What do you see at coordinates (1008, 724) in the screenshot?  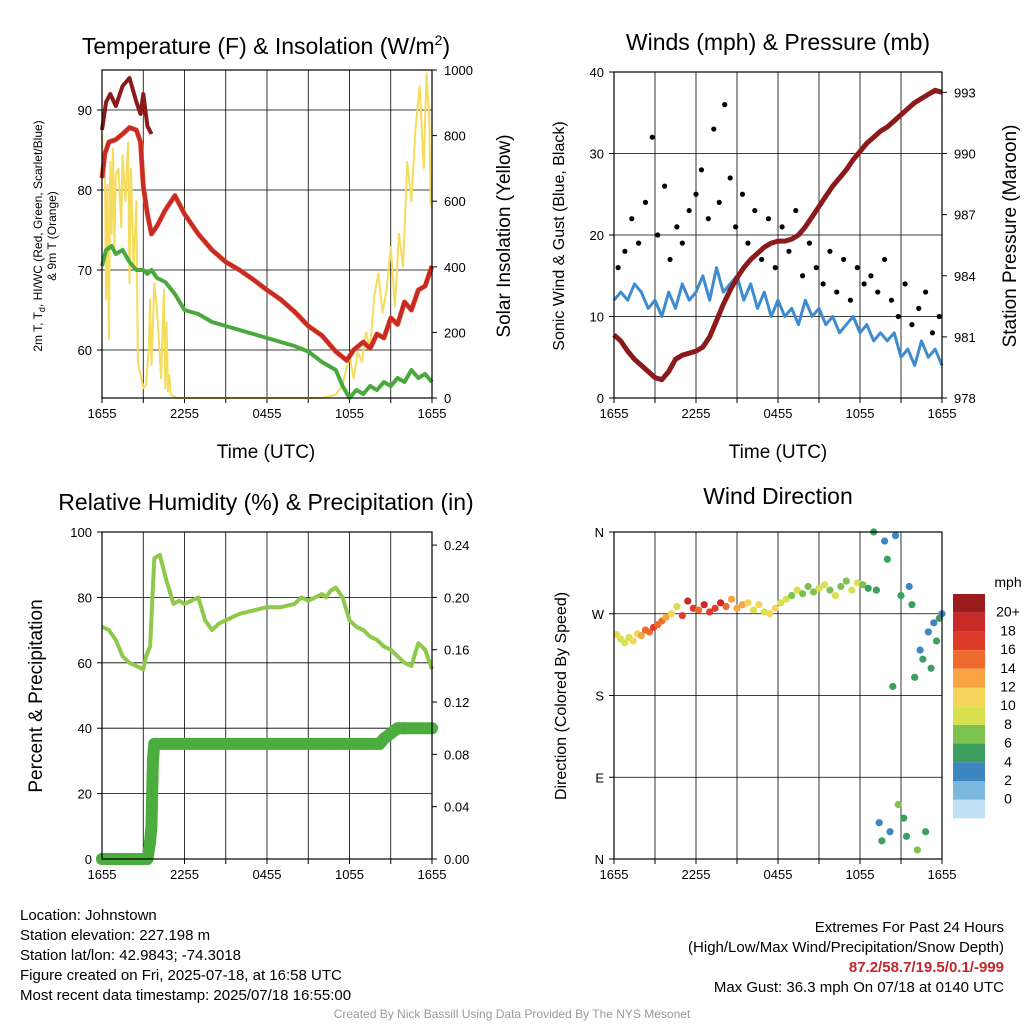 I see `legend-label: 8` at bounding box center [1008, 724].